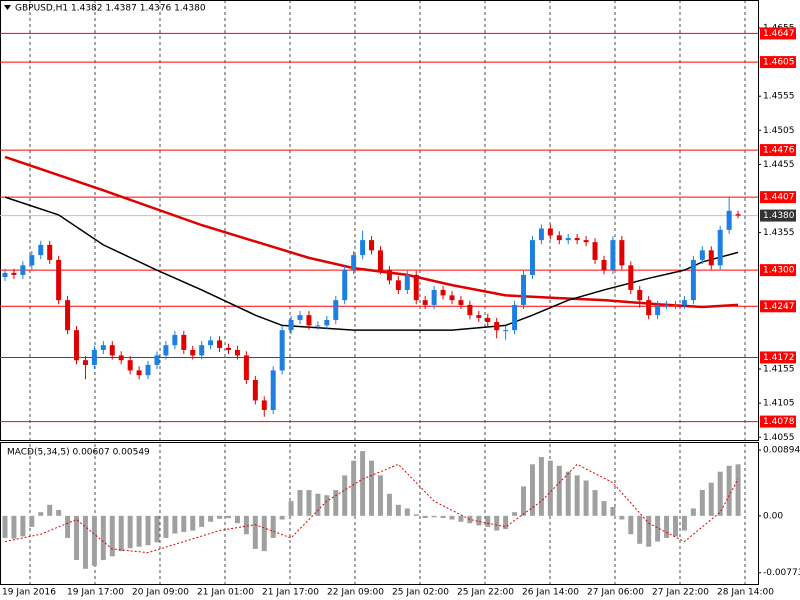 The width and height of the screenshot is (800, 600). Describe the element at coordinates (745, 593) in the screenshot. I see `x-tick-label: 28 Jan 14:00` at that location.